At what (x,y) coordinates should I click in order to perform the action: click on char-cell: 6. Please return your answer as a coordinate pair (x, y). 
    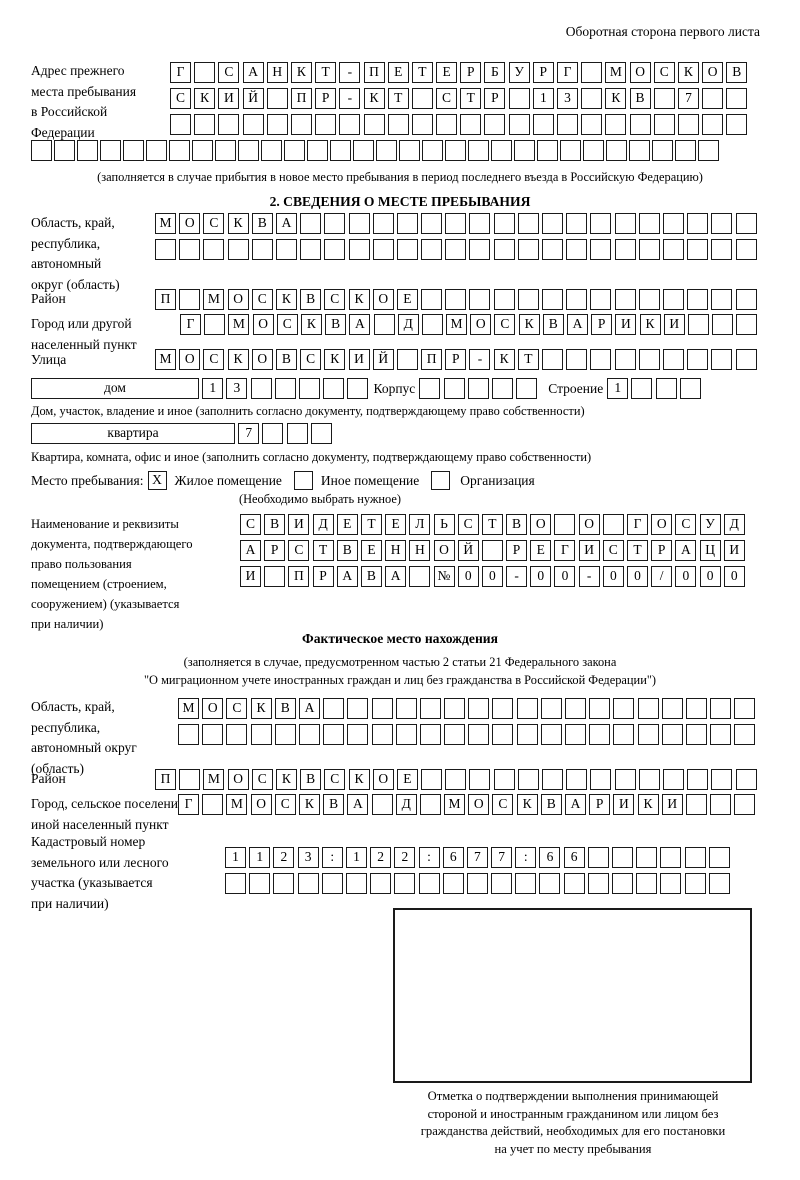
    Looking at the image, I should click on (574, 857).